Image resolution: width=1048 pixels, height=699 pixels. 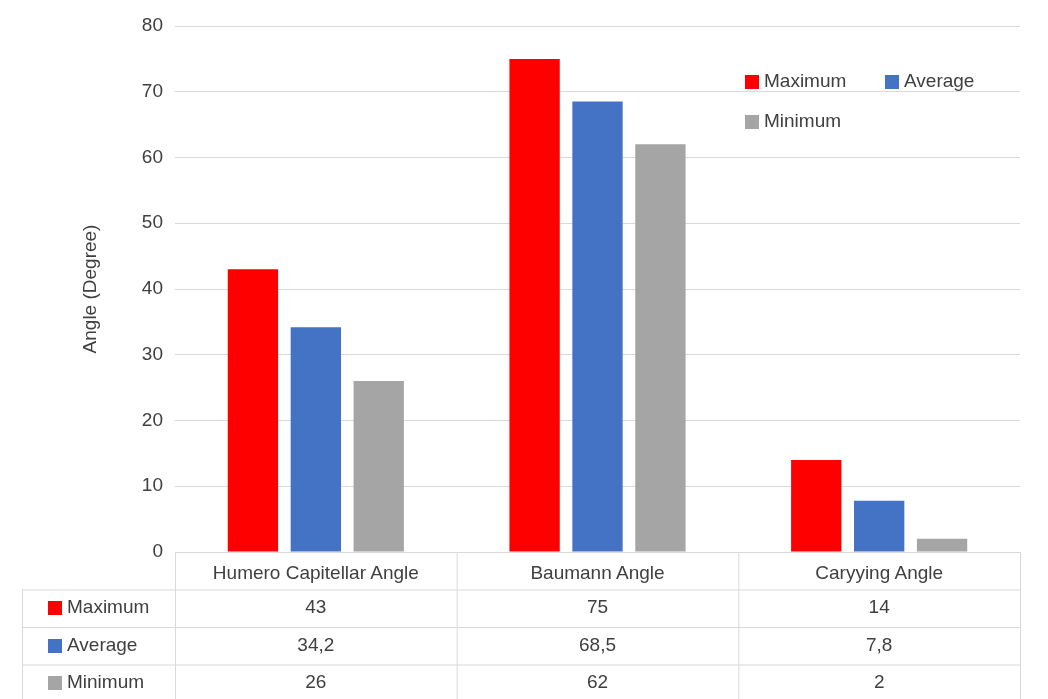 What do you see at coordinates (157, 551) in the screenshot?
I see `y-tick-label: 0` at bounding box center [157, 551].